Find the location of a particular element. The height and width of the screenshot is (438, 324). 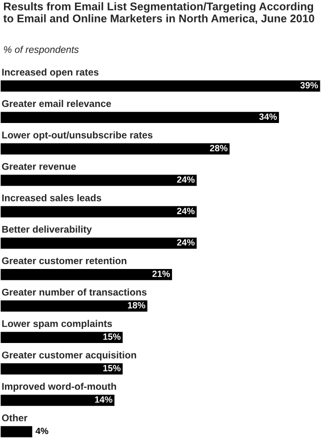

y-tick-label: Lower opt-out/unsubscribe rates is located at coordinates (77, 135).